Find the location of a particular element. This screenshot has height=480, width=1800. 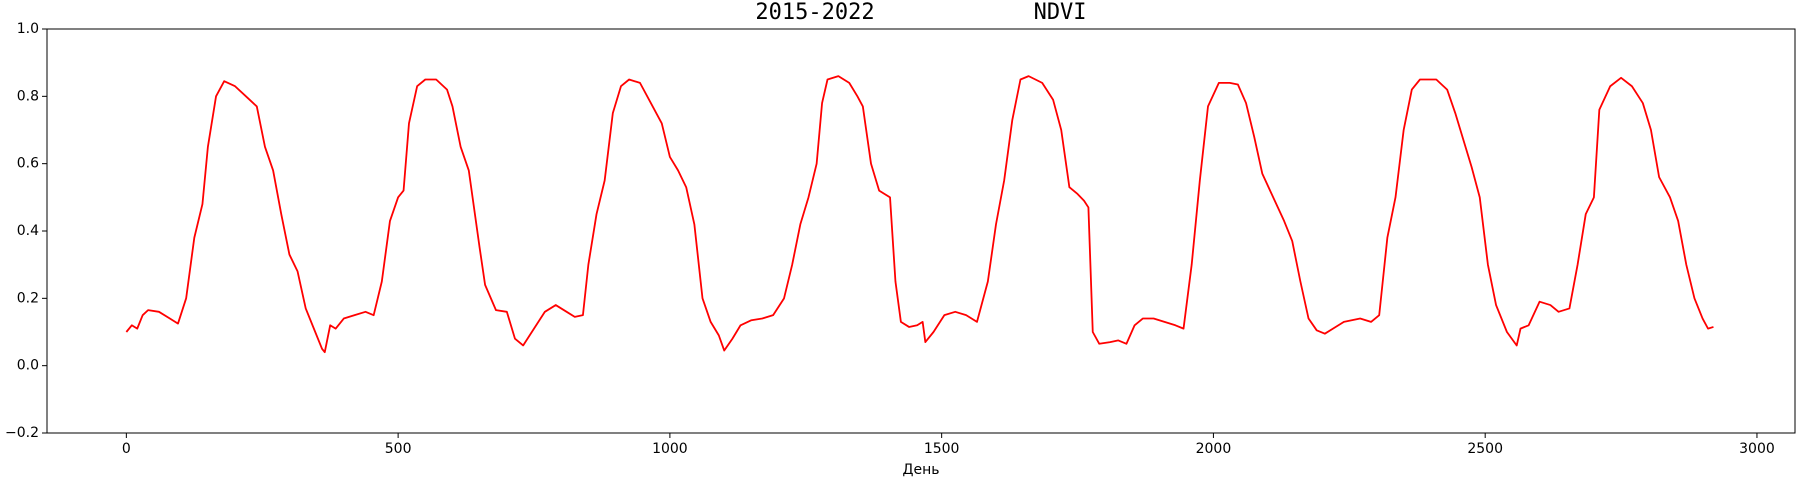

x-tick-label: 3000 is located at coordinates (1757, 449).